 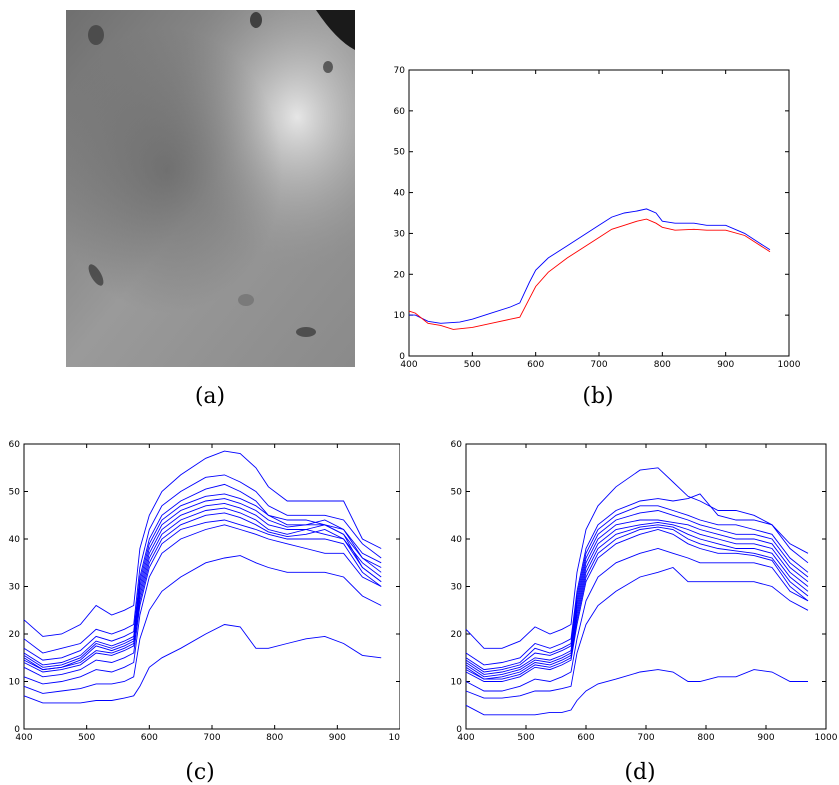 I want to click on caption-a: (a), so click(x=210, y=396).